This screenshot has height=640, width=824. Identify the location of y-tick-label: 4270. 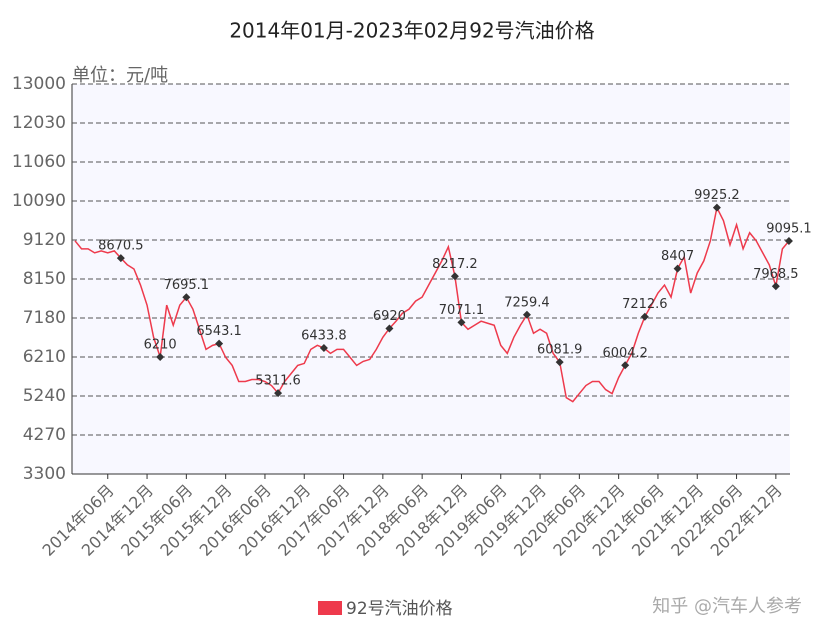
(44, 435).